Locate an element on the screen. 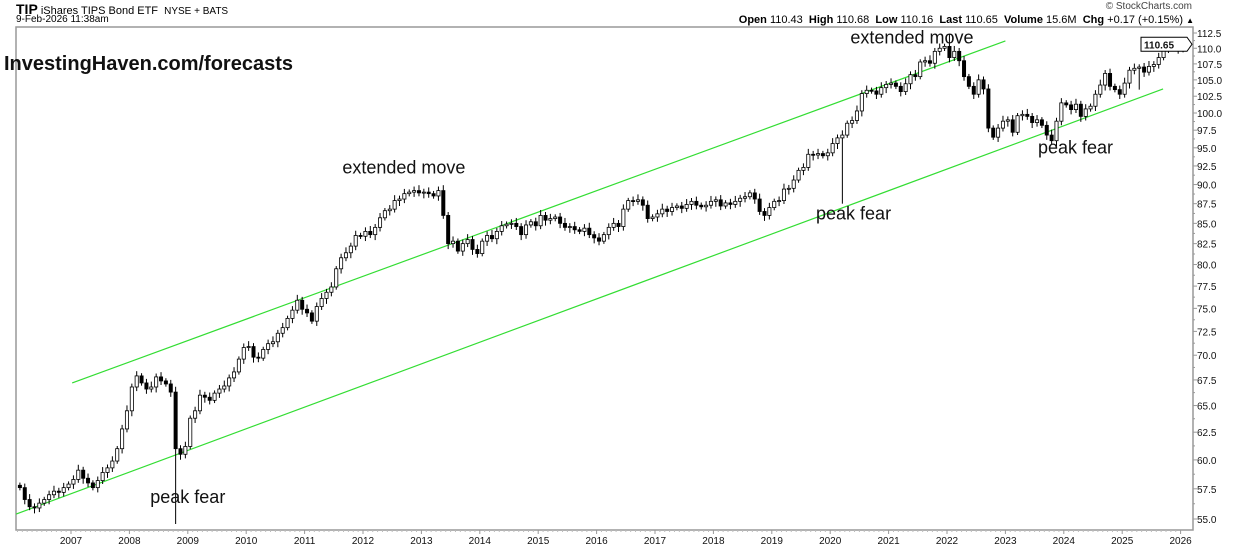  x-tick-label: 2013 is located at coordinates (421, 541).